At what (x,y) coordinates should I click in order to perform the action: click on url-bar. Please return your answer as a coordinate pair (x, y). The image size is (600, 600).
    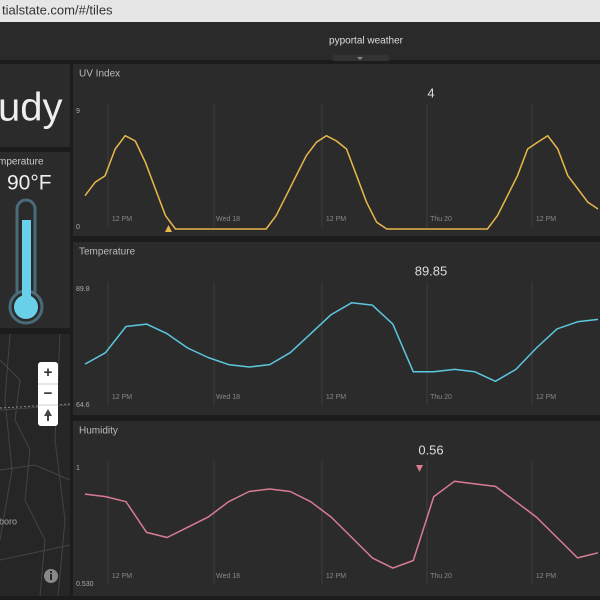
    Looking at the image, I should click on (300, 11).